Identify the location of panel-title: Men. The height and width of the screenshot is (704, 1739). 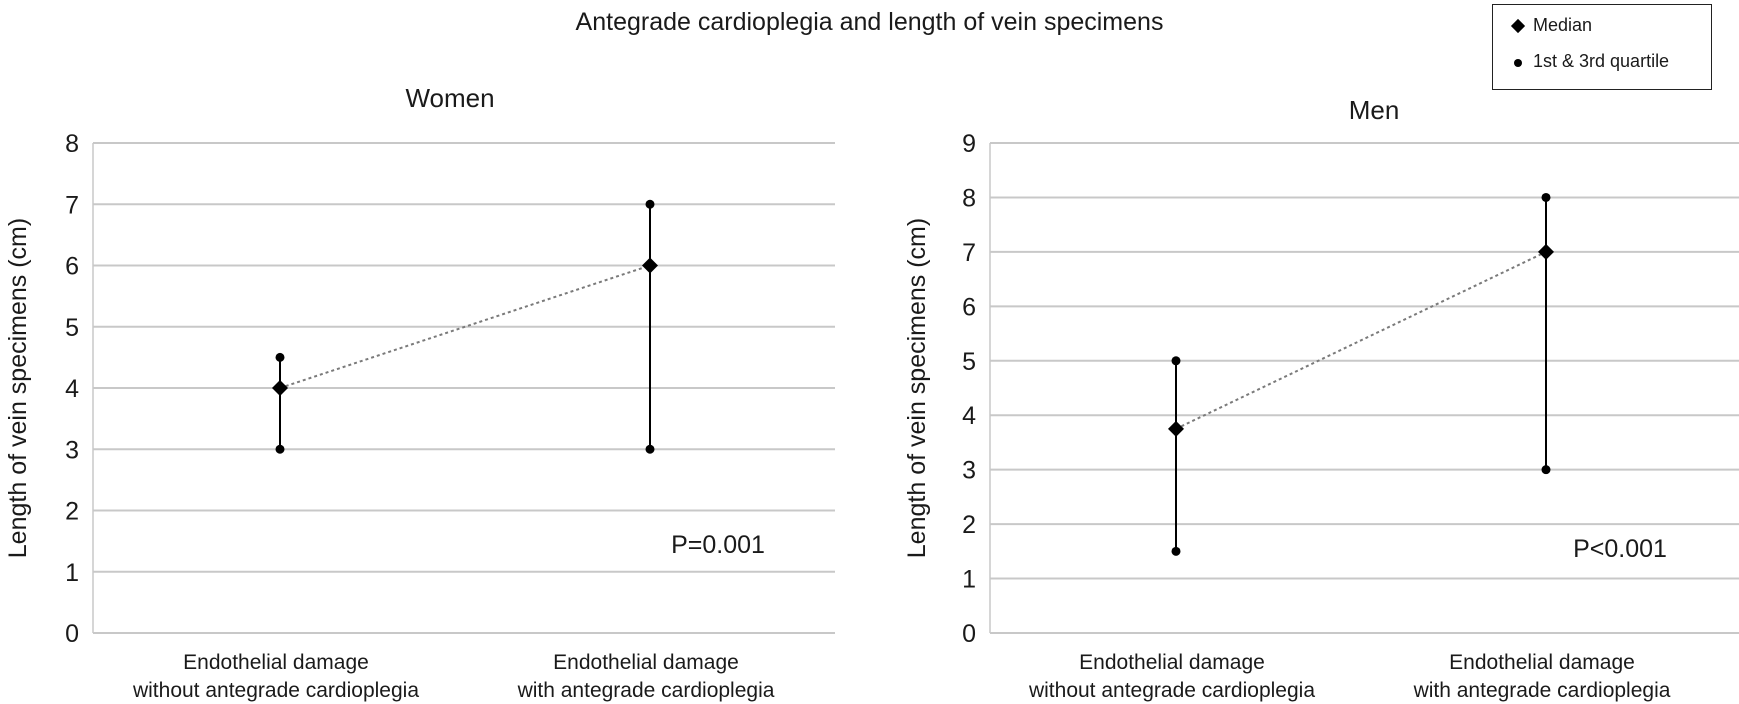
(1374, 110).